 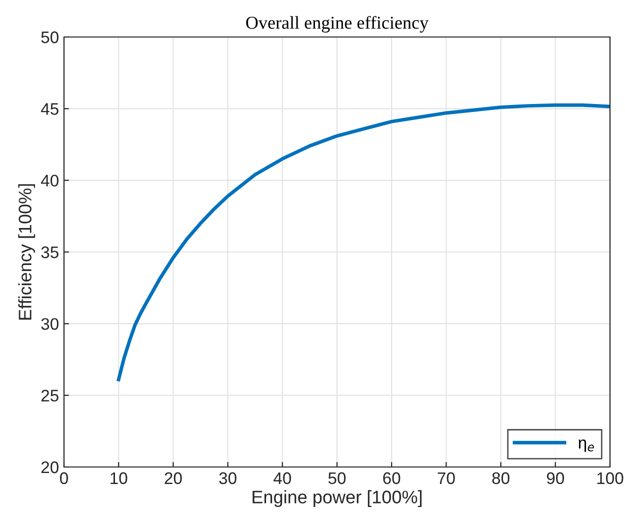 I want to click on x-tick-label: 40, so click(x=283, y=478).